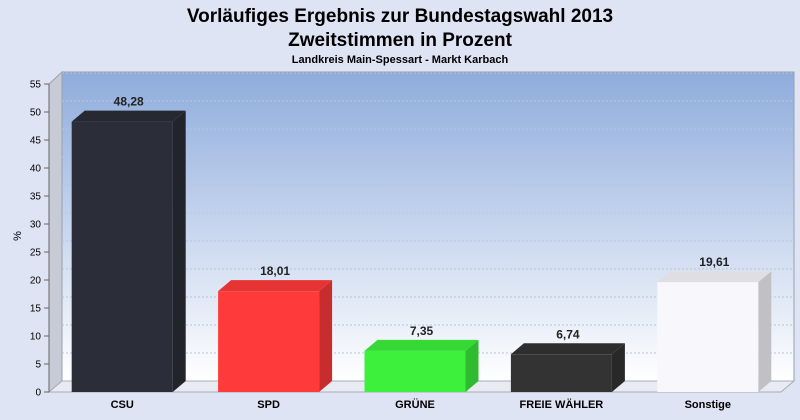 This screenshot has height=420, width=800. I want to click on x-axis-labels: CSU SPD GRÜNE FREIE WÄHLER Sonstige, so click(421, 404).